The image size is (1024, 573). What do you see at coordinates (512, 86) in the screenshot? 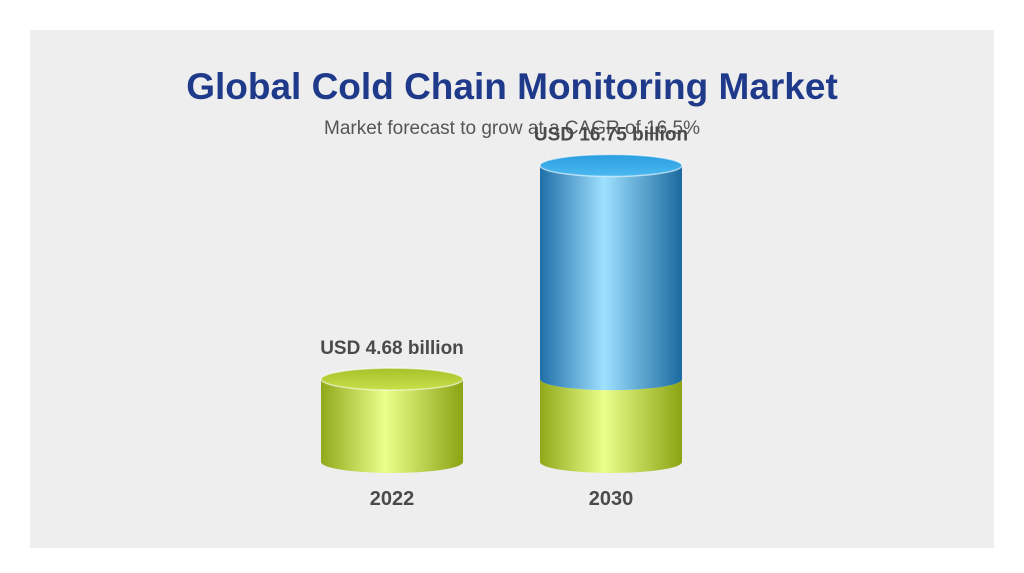
I see `chart-title: Global Cold Chain Monitoring Market` at bounding box center [512, 86].